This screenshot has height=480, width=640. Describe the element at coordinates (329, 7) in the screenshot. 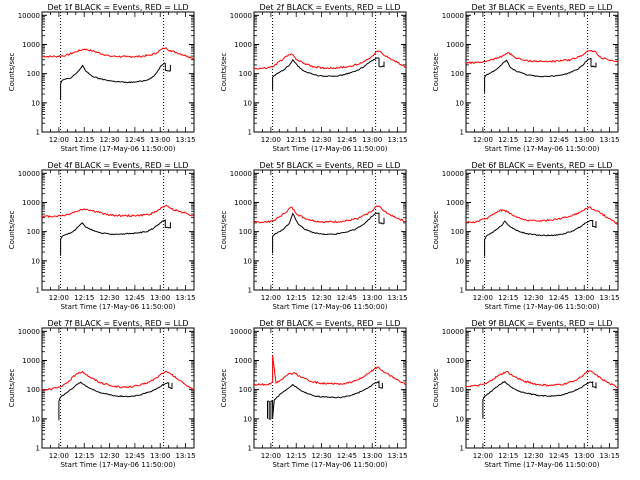

I see `panel-title: Det 2f BLACK = Events, RED = LLD` at that location.